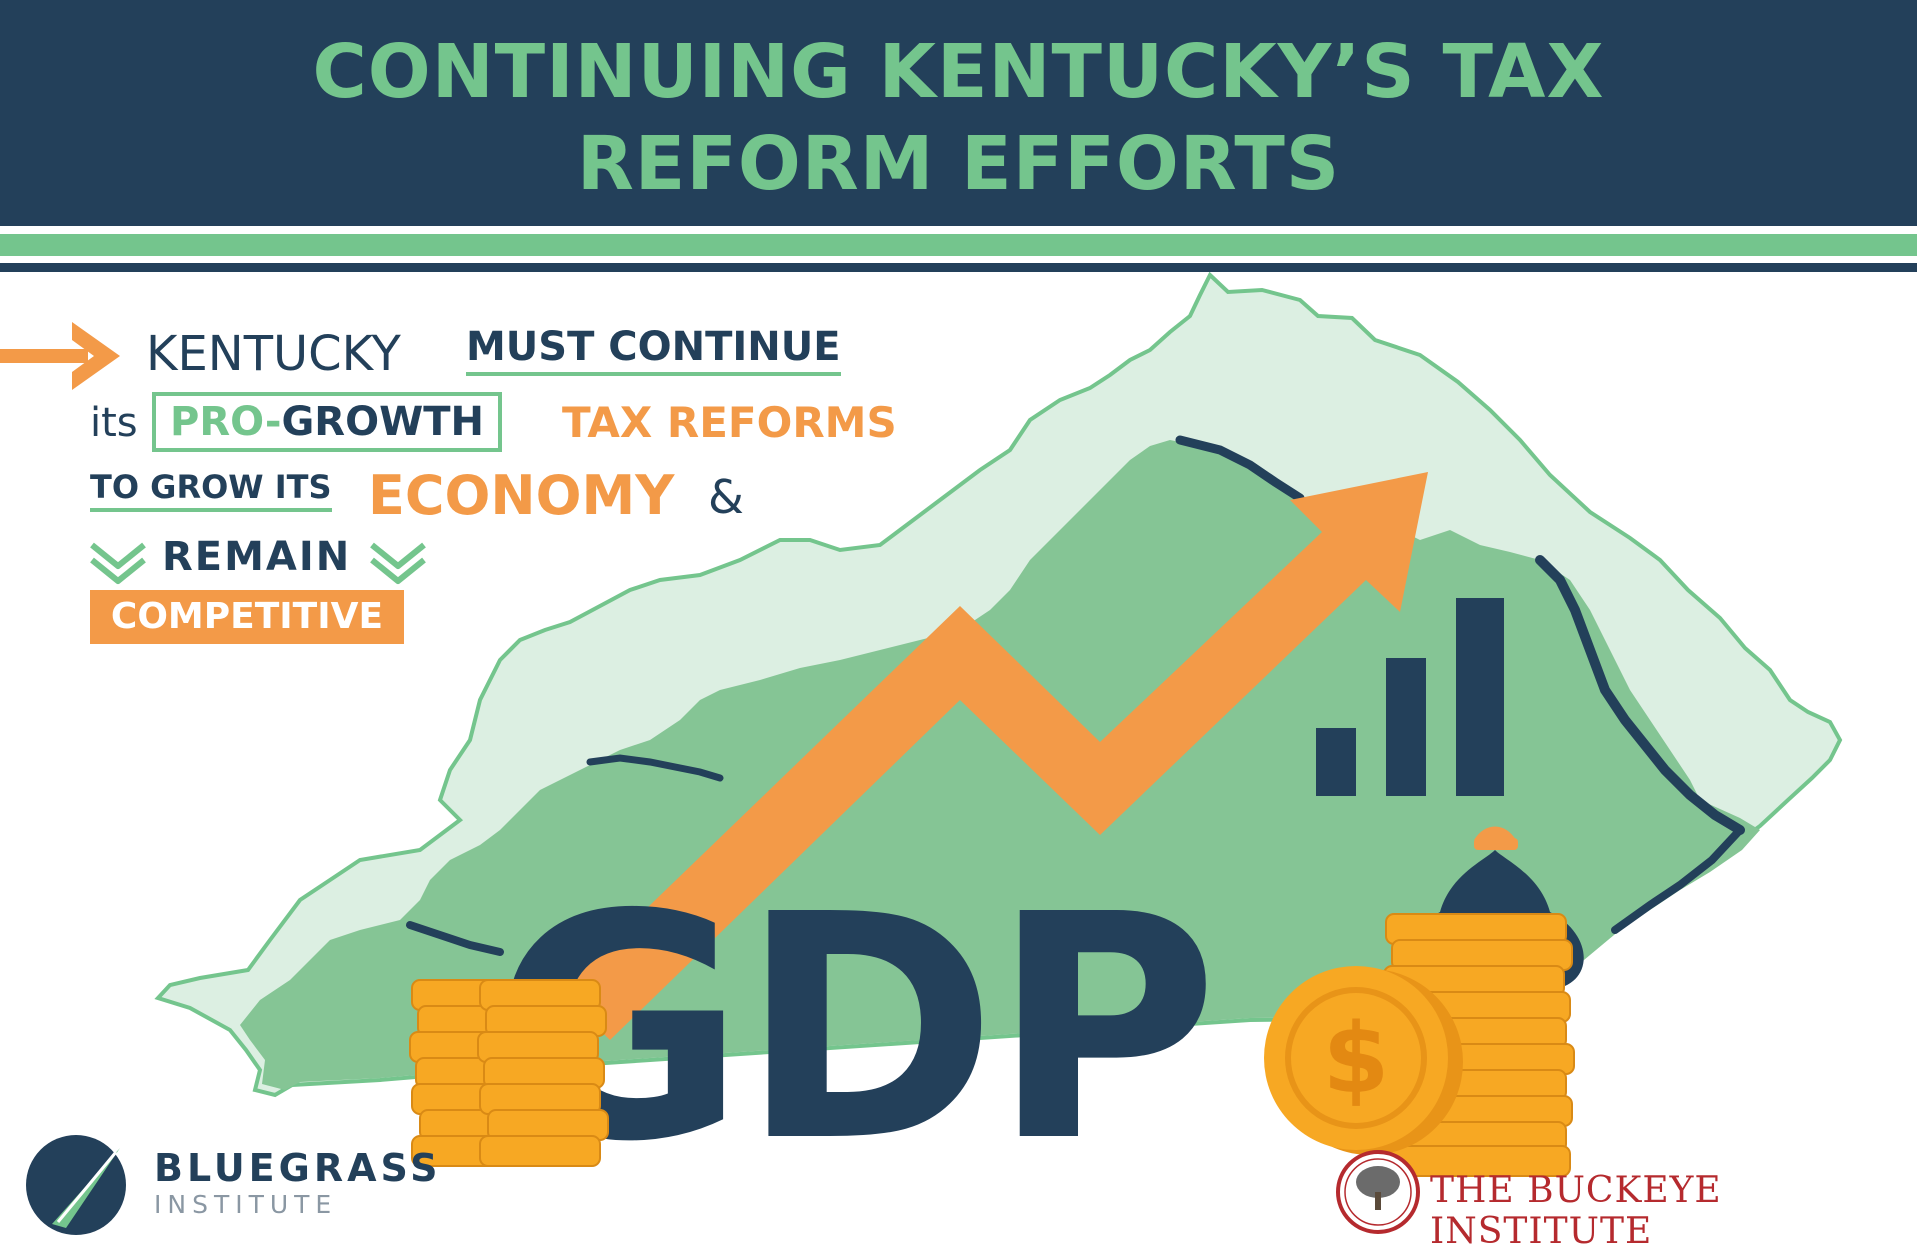 The height and width of the screenshot is (1252, 1917). Describe the element at coordinates (1677, 880) in the screenshot. I see `river-border-south` at that location.